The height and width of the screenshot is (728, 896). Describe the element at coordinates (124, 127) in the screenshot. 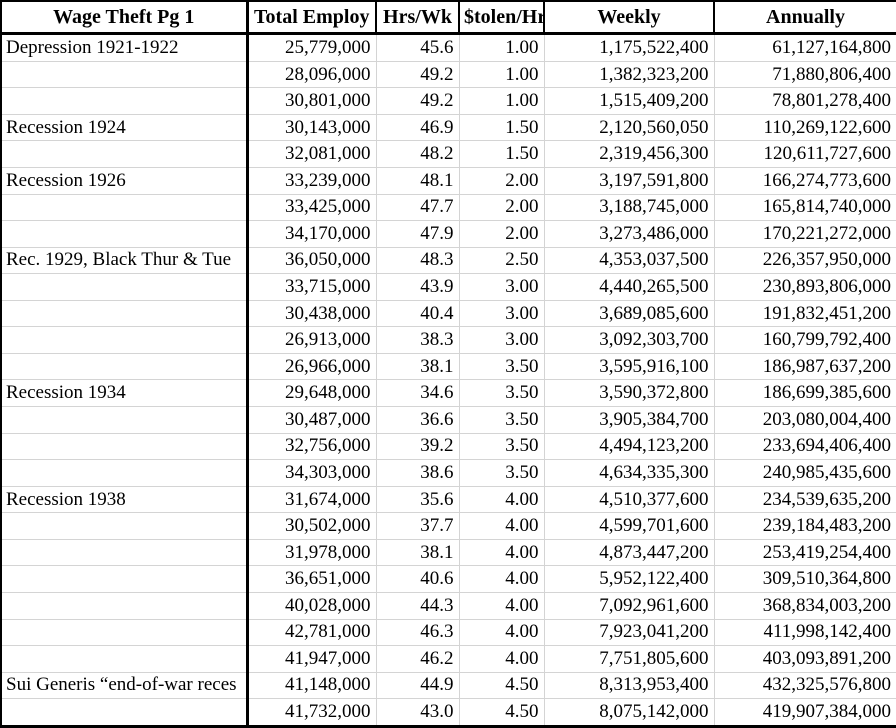

I see `cell-period-label: Recession 1924` at that location.